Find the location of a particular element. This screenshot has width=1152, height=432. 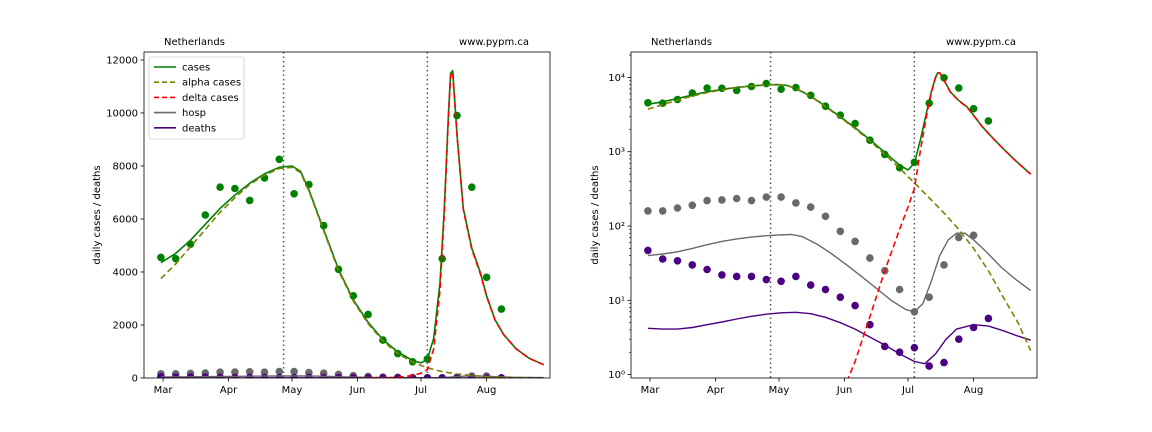

y-tick-label: 10⁰ is located at coordinates (616, 375).